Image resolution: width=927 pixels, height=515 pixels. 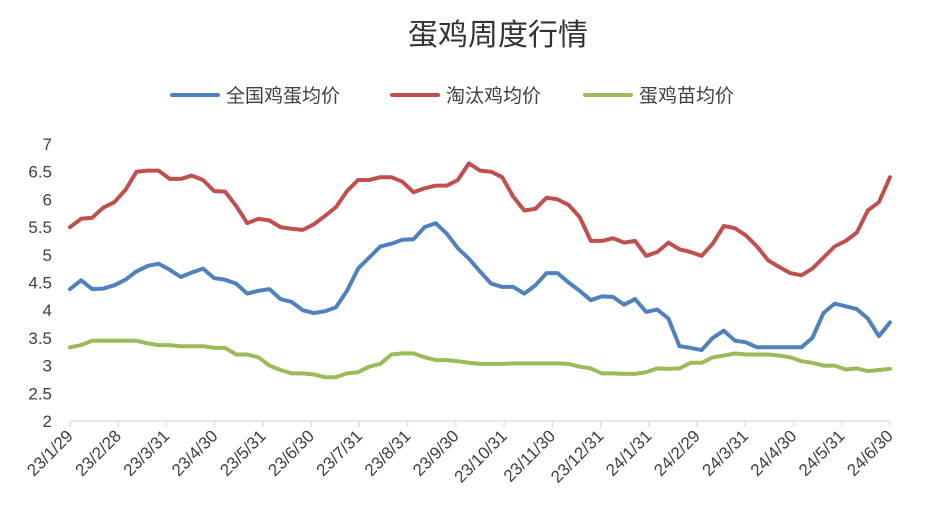 I want to click on x-tick-label: 24/5/31, so click(x=822, y=453).